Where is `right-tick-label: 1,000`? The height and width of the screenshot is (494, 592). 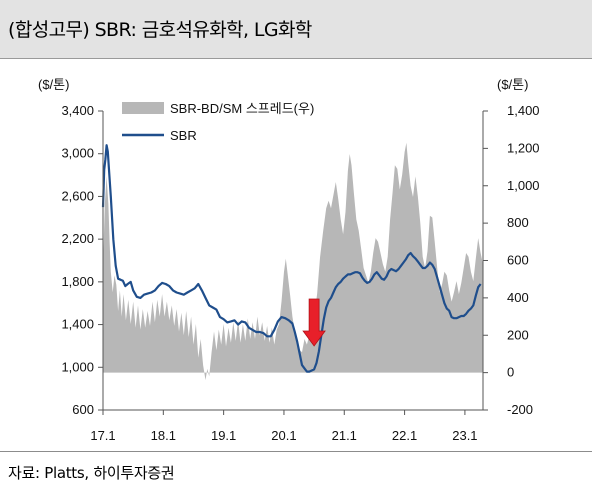 right-tick-label: 1,000 is located at coordinates (523, 185).